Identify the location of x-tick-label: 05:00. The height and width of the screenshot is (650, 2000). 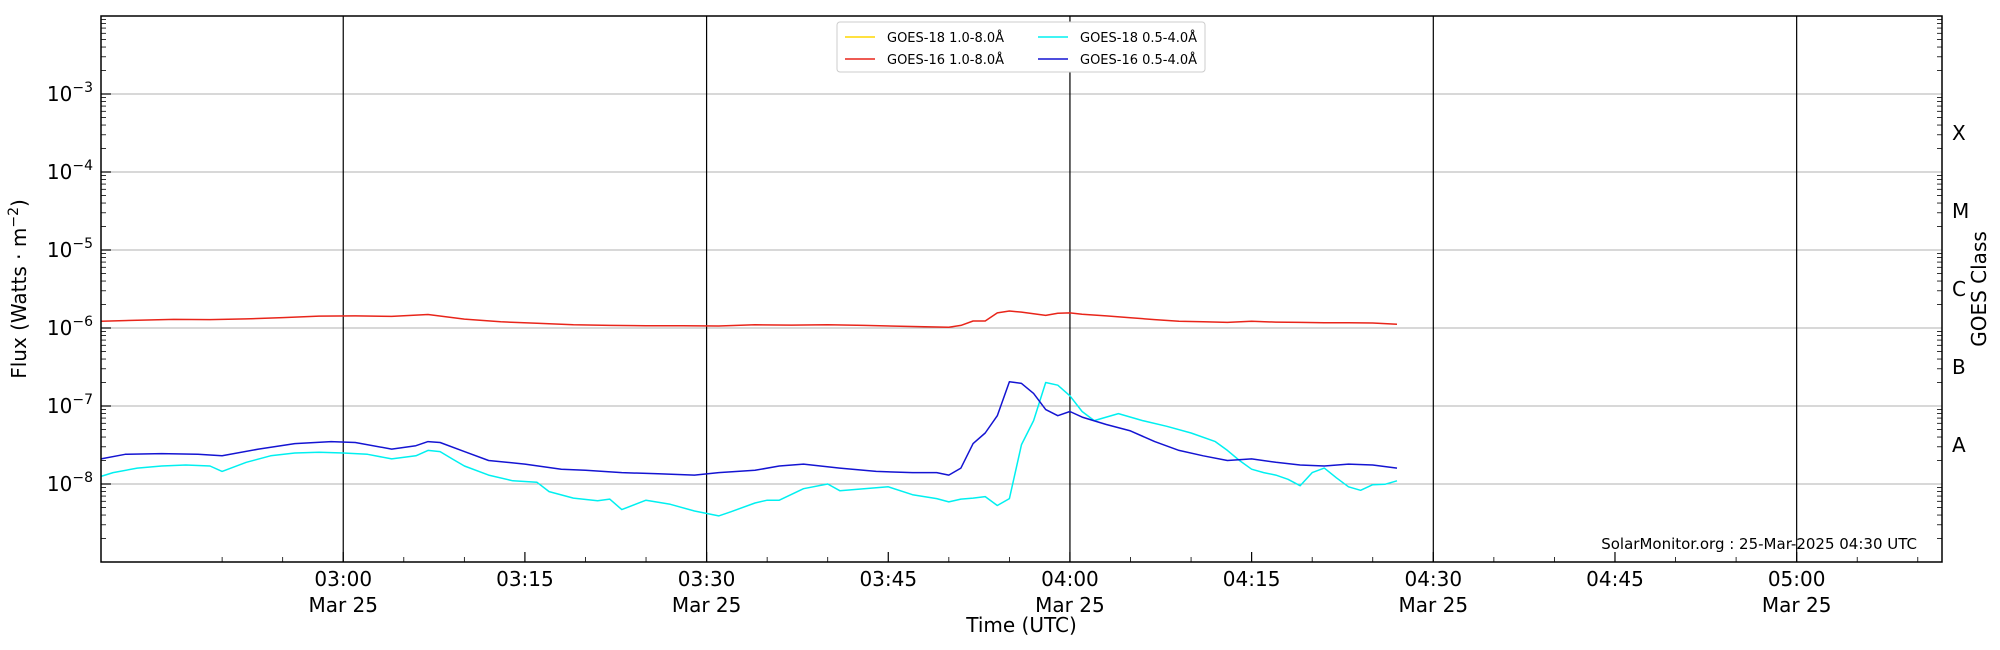
(1797, 579).